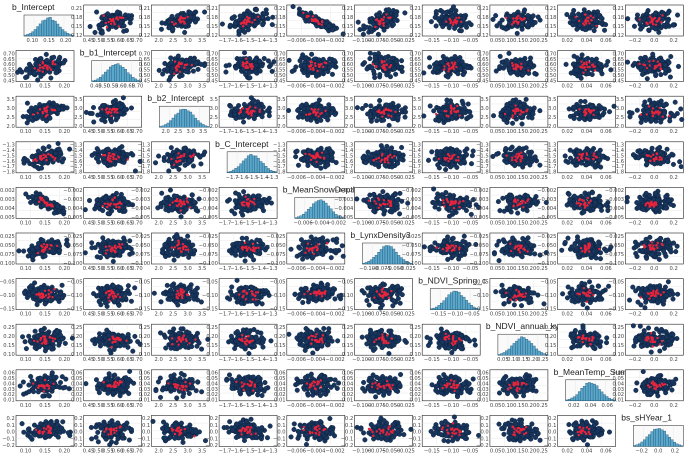 This screenshot has width=689, height=460. I want to click on panel-2-5: 3.53.02.52.0−0.100−0.075−0.050−0.025, so click(380, 115).